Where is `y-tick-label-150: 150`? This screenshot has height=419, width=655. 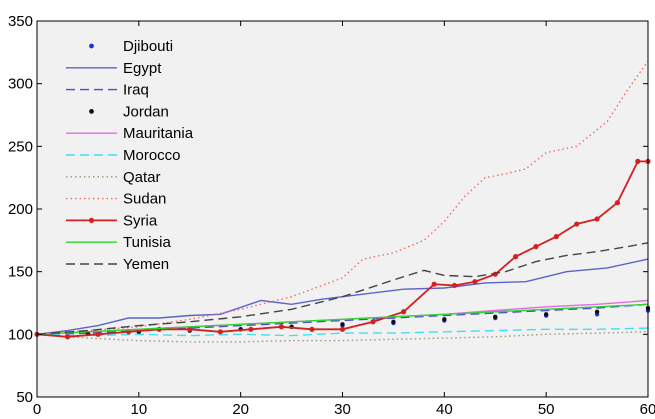 y-tick-label-150: 150 is located at coordinates (20, 272).